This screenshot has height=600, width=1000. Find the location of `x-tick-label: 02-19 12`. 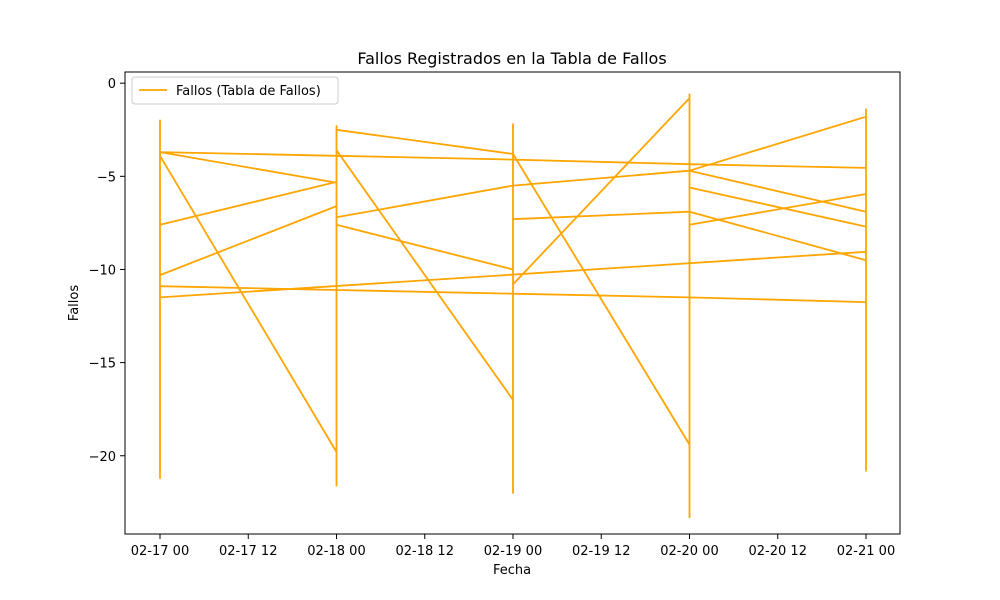

x-tick-label: 02-19 12 is located at coordinates (601, 551).